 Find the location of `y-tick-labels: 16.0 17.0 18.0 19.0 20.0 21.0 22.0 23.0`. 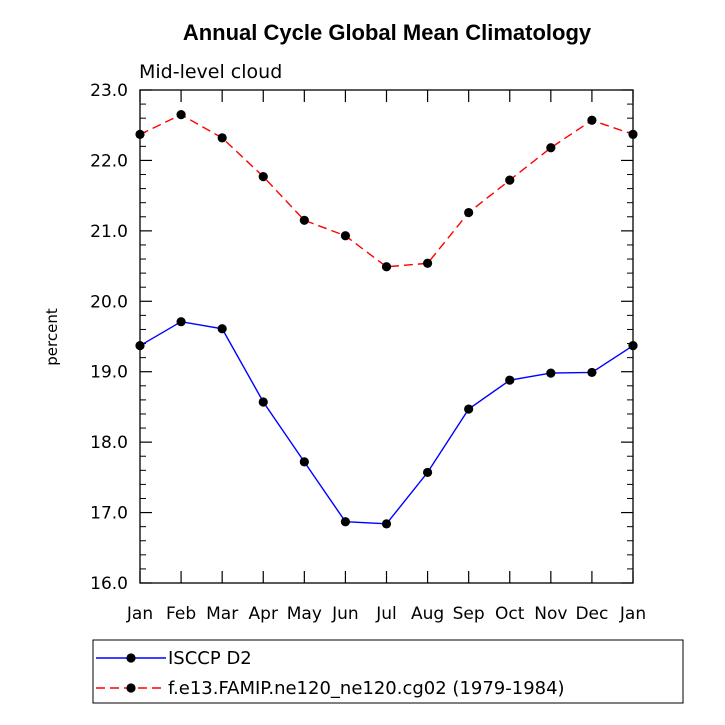

y-tick-labels: 16.0 17.0 18.0 19.0 20.0 21.0 22.0 23.0 is located at coordinates (109, 337).